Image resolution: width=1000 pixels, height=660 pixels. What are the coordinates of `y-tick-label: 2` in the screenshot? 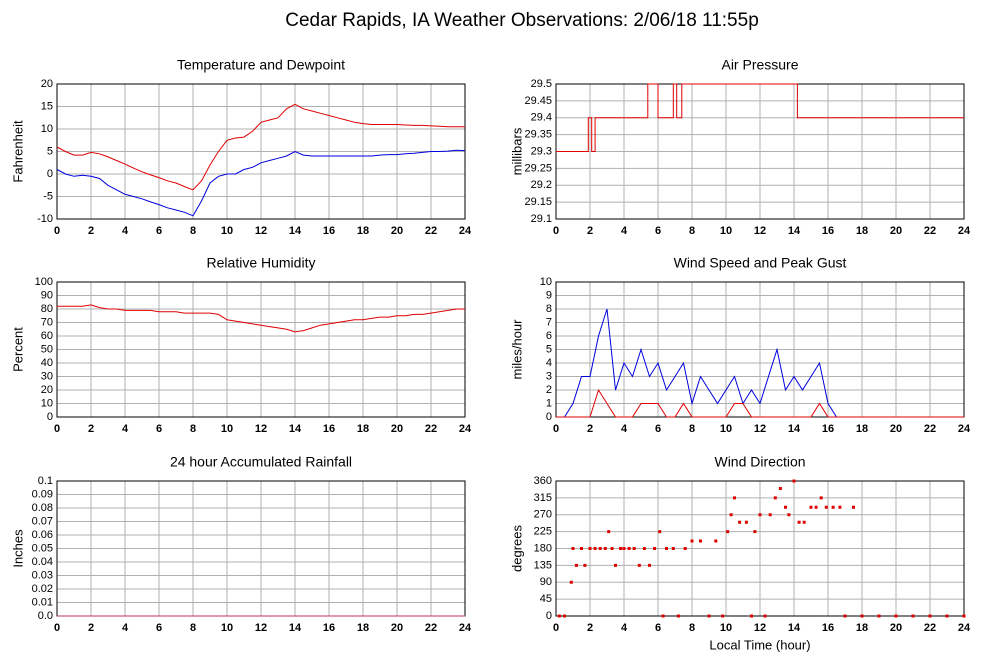 It's located at (549, 390).